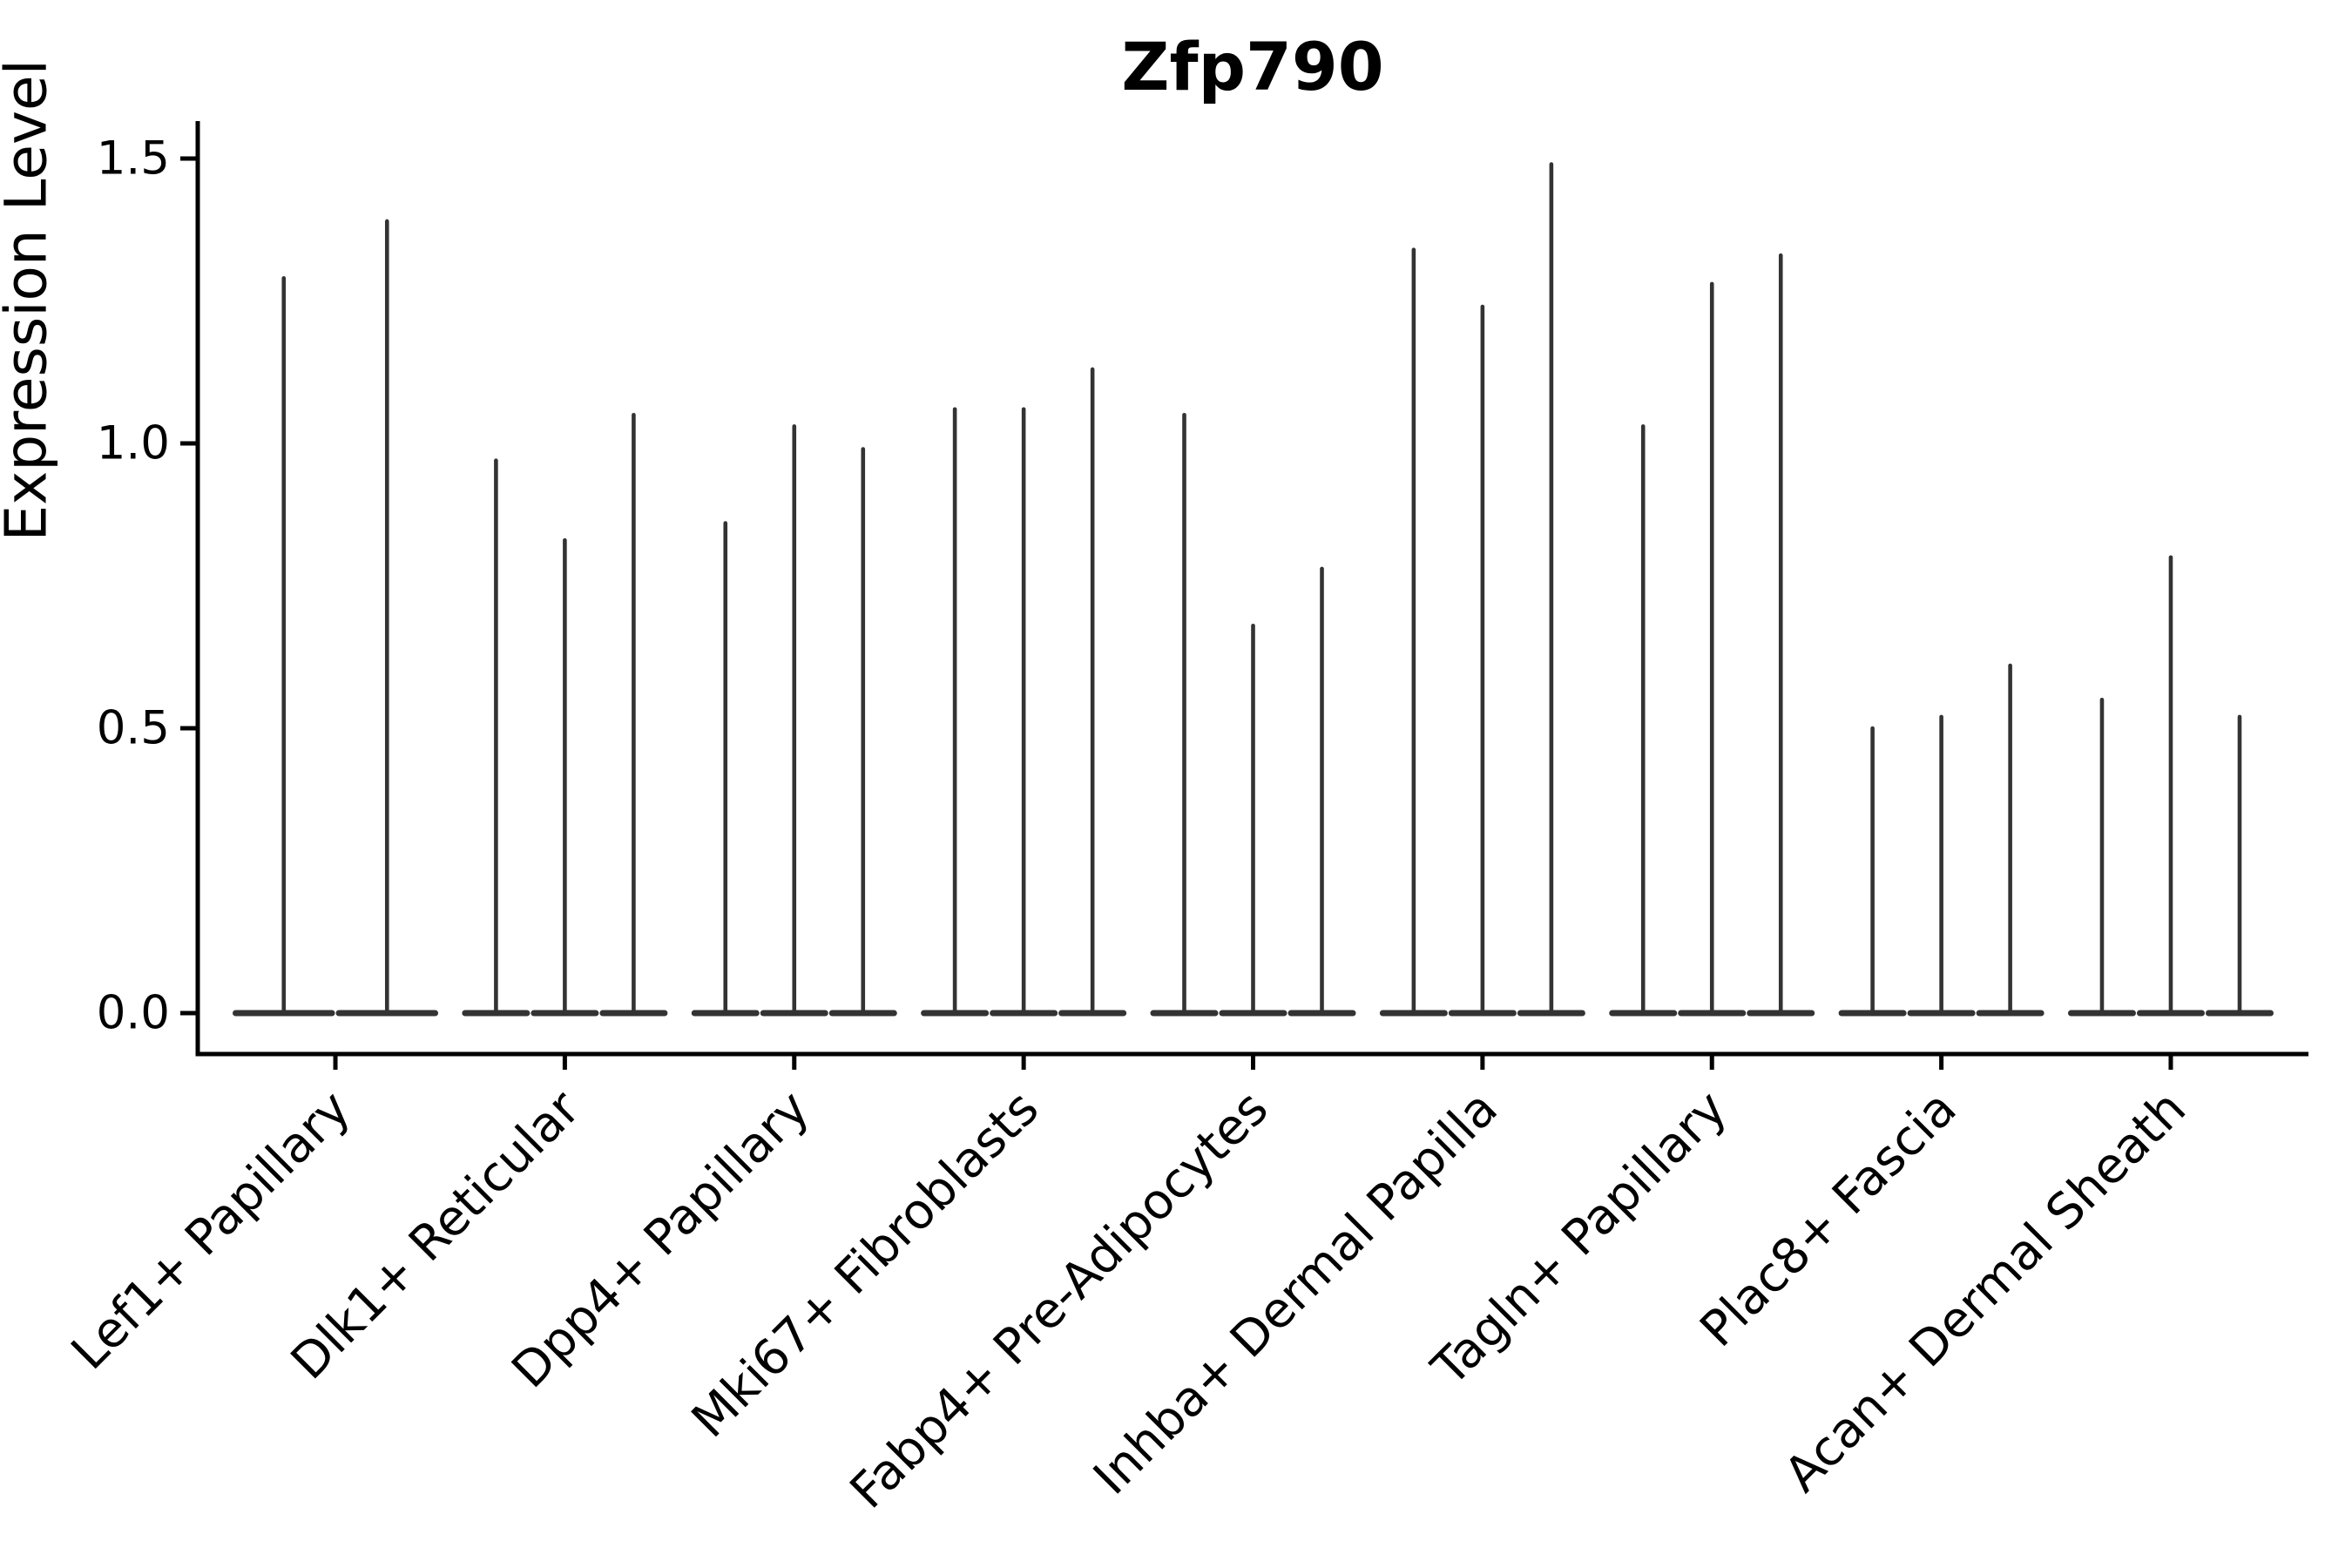 This screenshot has width=2352, height=1568. Describe the element at coordinates (1296, 1293) in the screenshot. I see `x-category-label: Inhba+ Dermal Papilla` at that location.